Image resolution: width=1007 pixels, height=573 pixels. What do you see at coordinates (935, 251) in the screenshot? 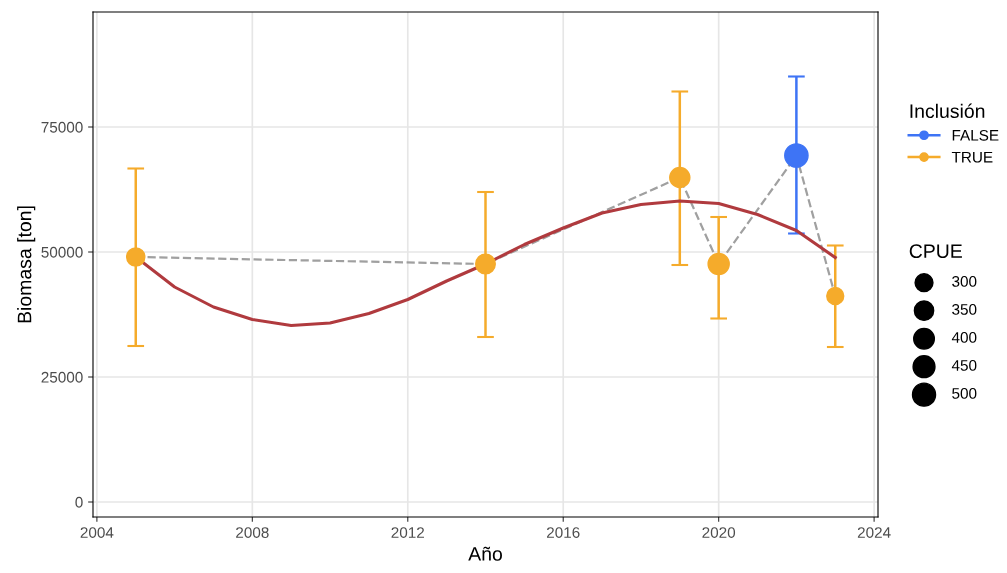
I see `text: CPUE` at bounding box center [935, 251].